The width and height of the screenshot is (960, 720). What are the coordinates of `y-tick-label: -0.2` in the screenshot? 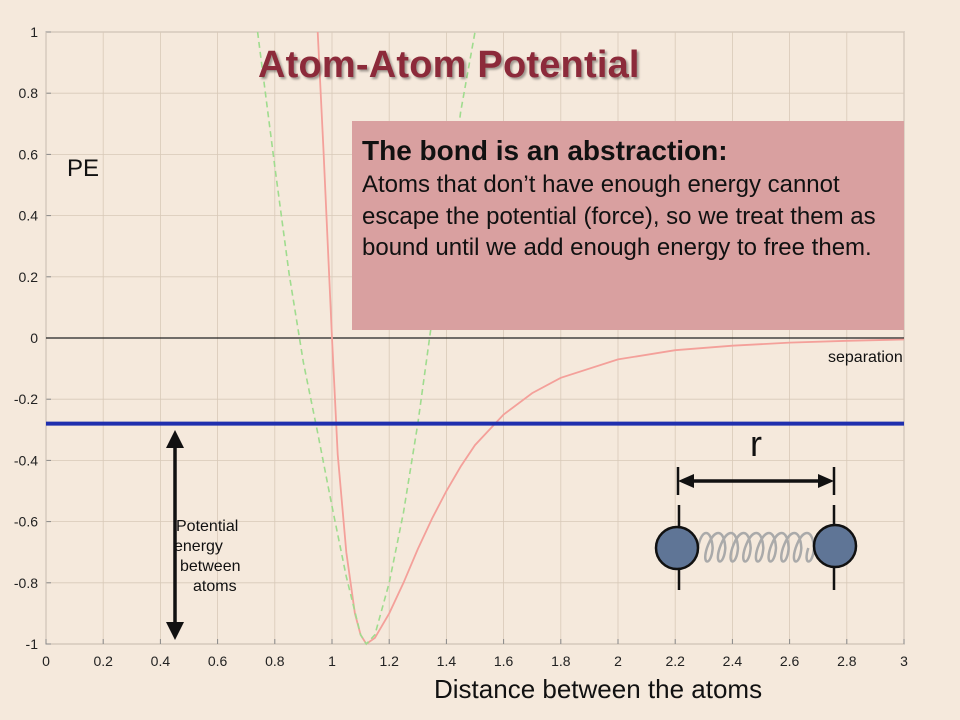 It's located at (26, 399).